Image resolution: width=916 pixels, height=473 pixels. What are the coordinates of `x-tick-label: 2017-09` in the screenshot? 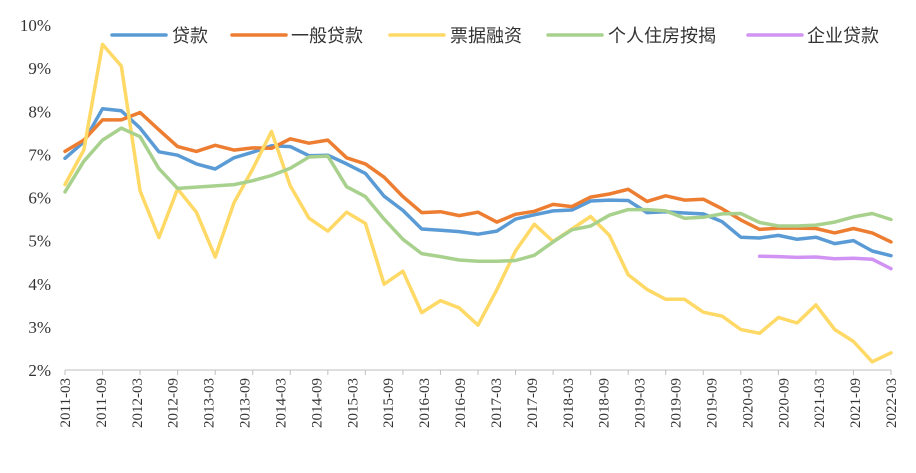 It's located at (533, 403).